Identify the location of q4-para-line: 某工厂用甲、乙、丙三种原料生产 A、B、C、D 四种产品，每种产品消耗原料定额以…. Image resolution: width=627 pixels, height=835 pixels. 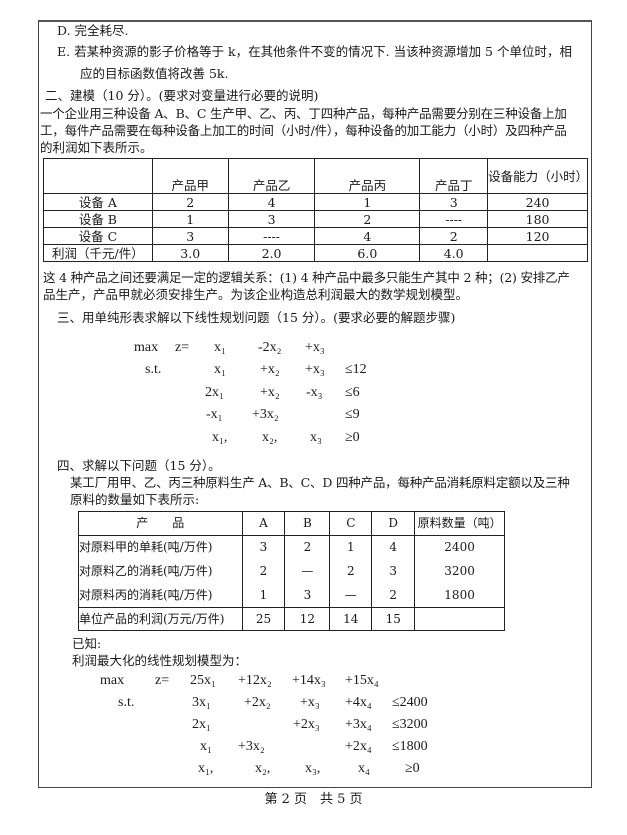
(320, 482).